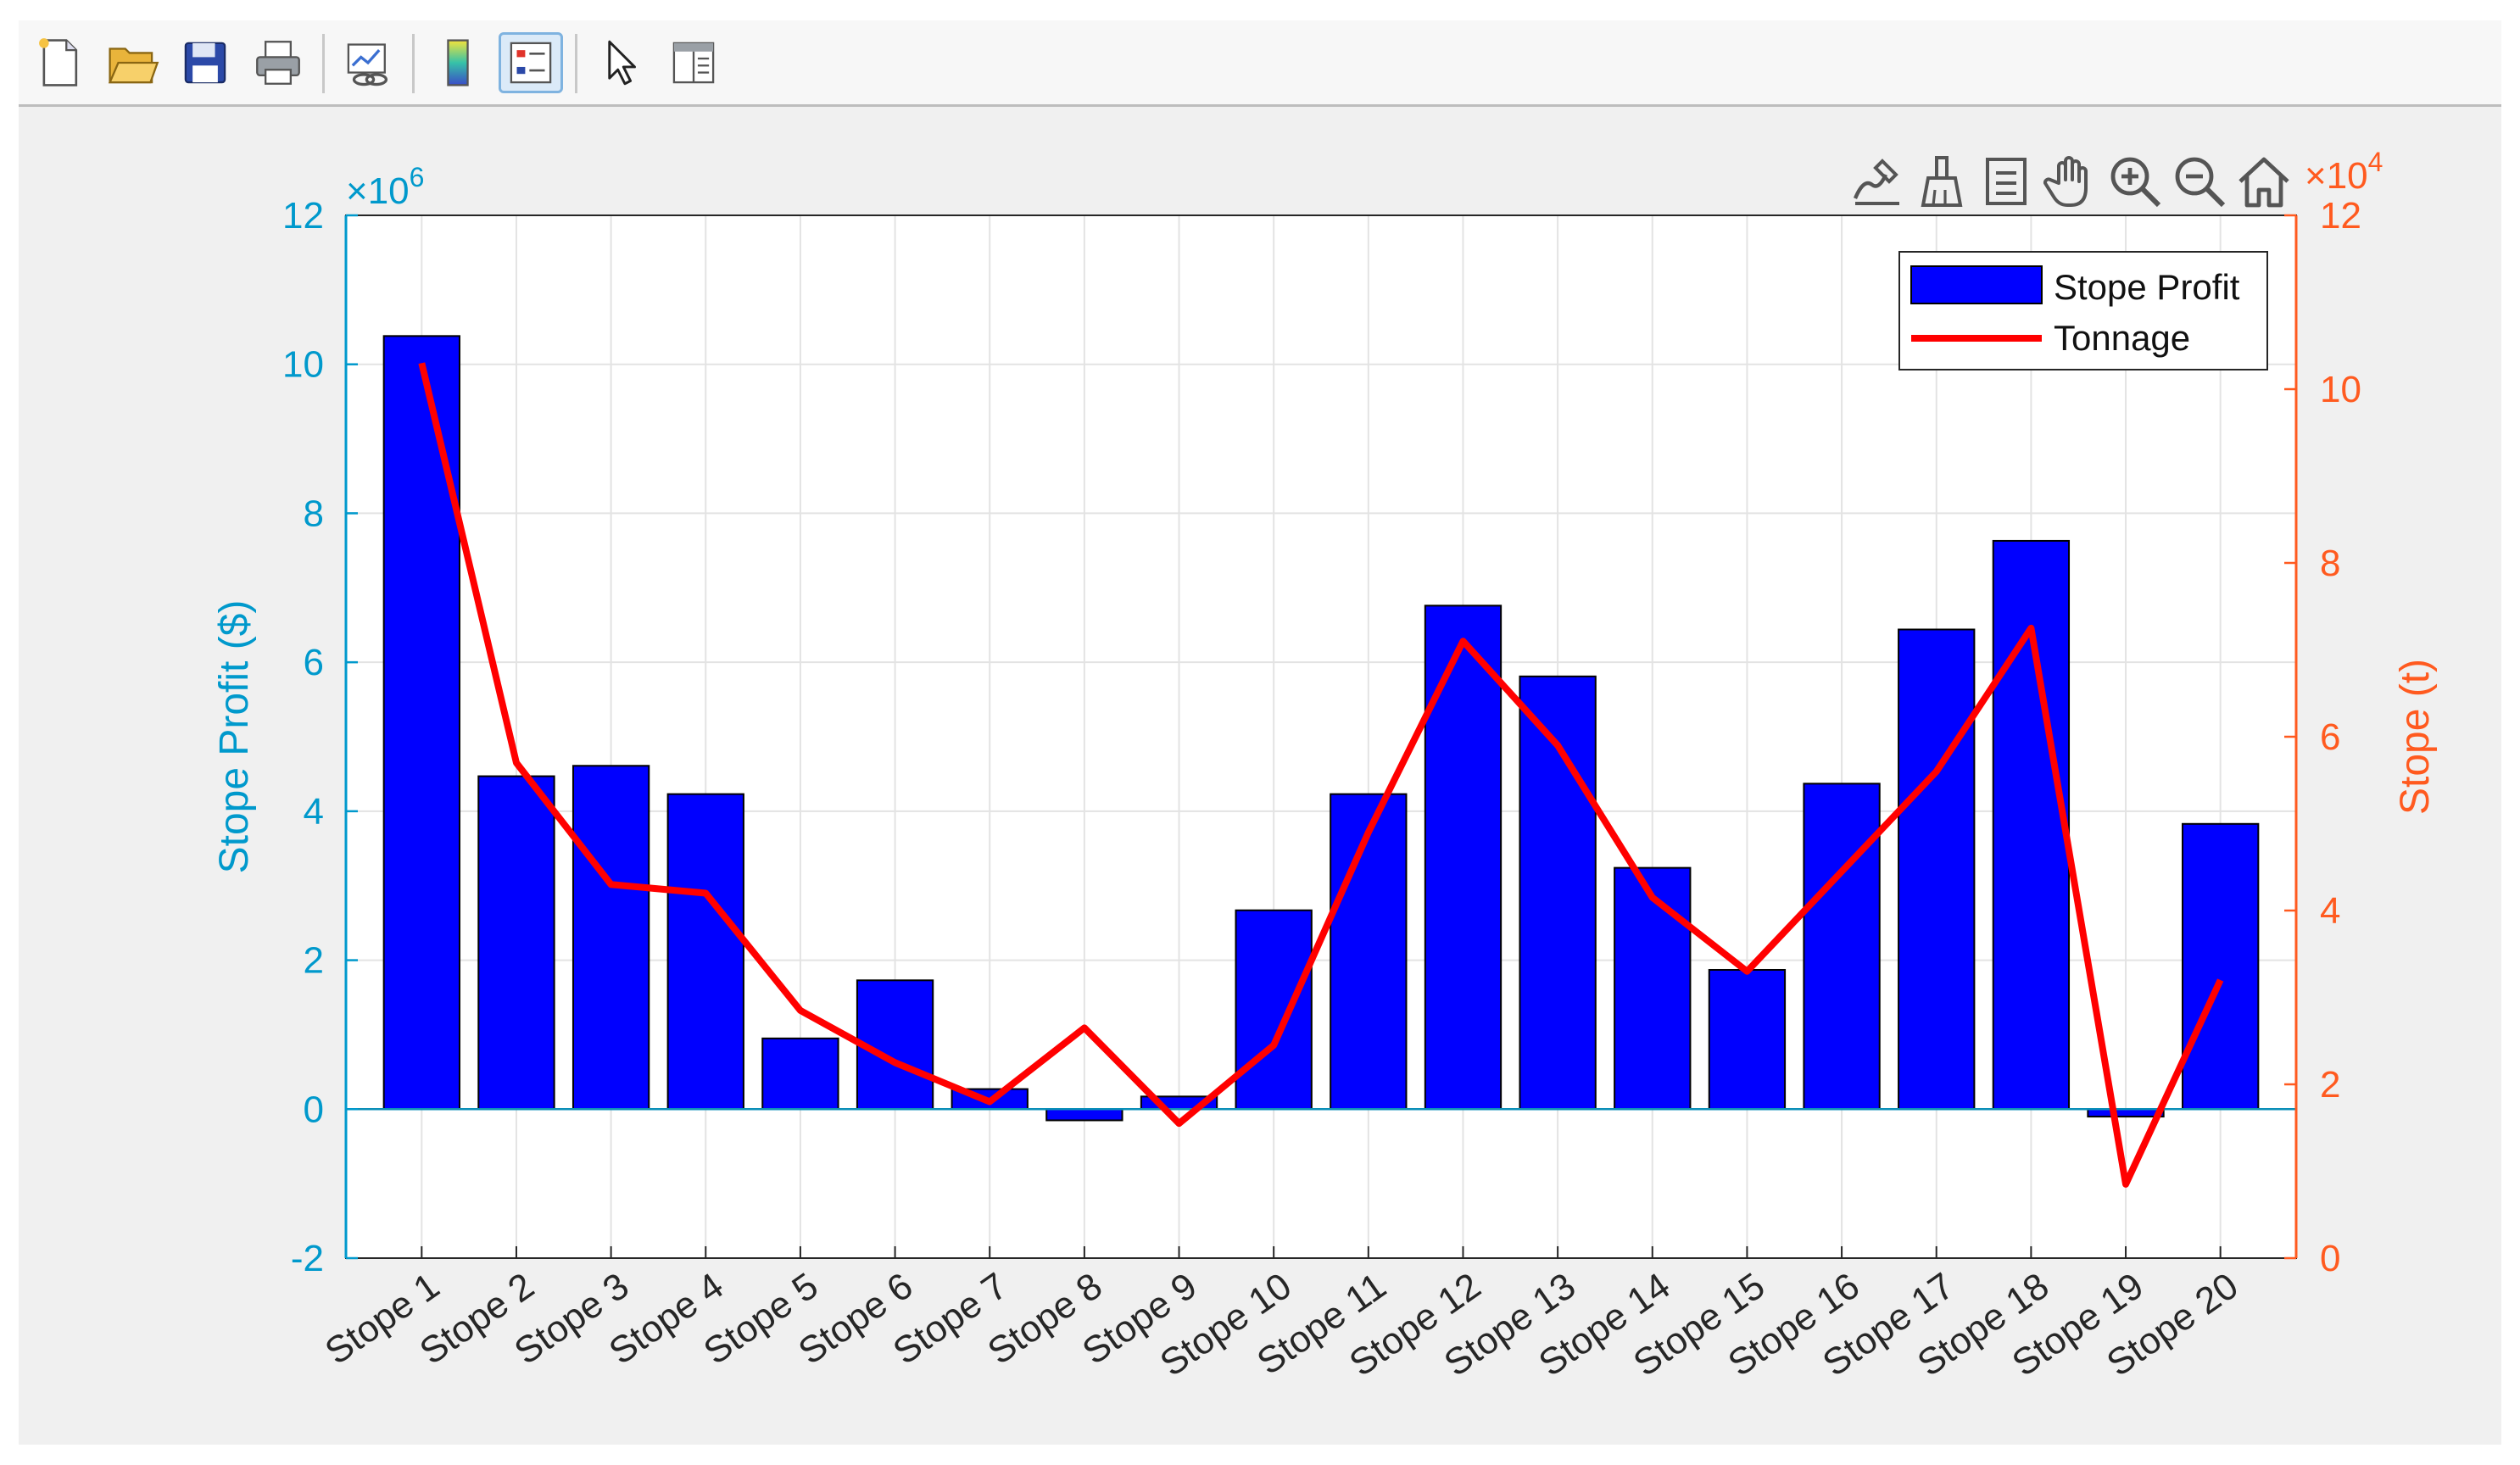  What do you see at coordinates (314, 514) in the screenshot?
I see `left-y-tick-label: 8` at bounding box center [314, 514].